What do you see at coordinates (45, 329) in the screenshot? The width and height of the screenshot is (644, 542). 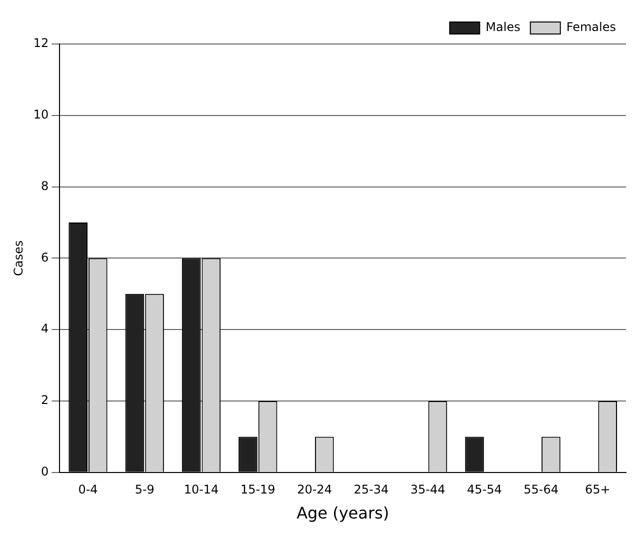 I see `y-tick-label: 4` at bounding box center [45, 329].